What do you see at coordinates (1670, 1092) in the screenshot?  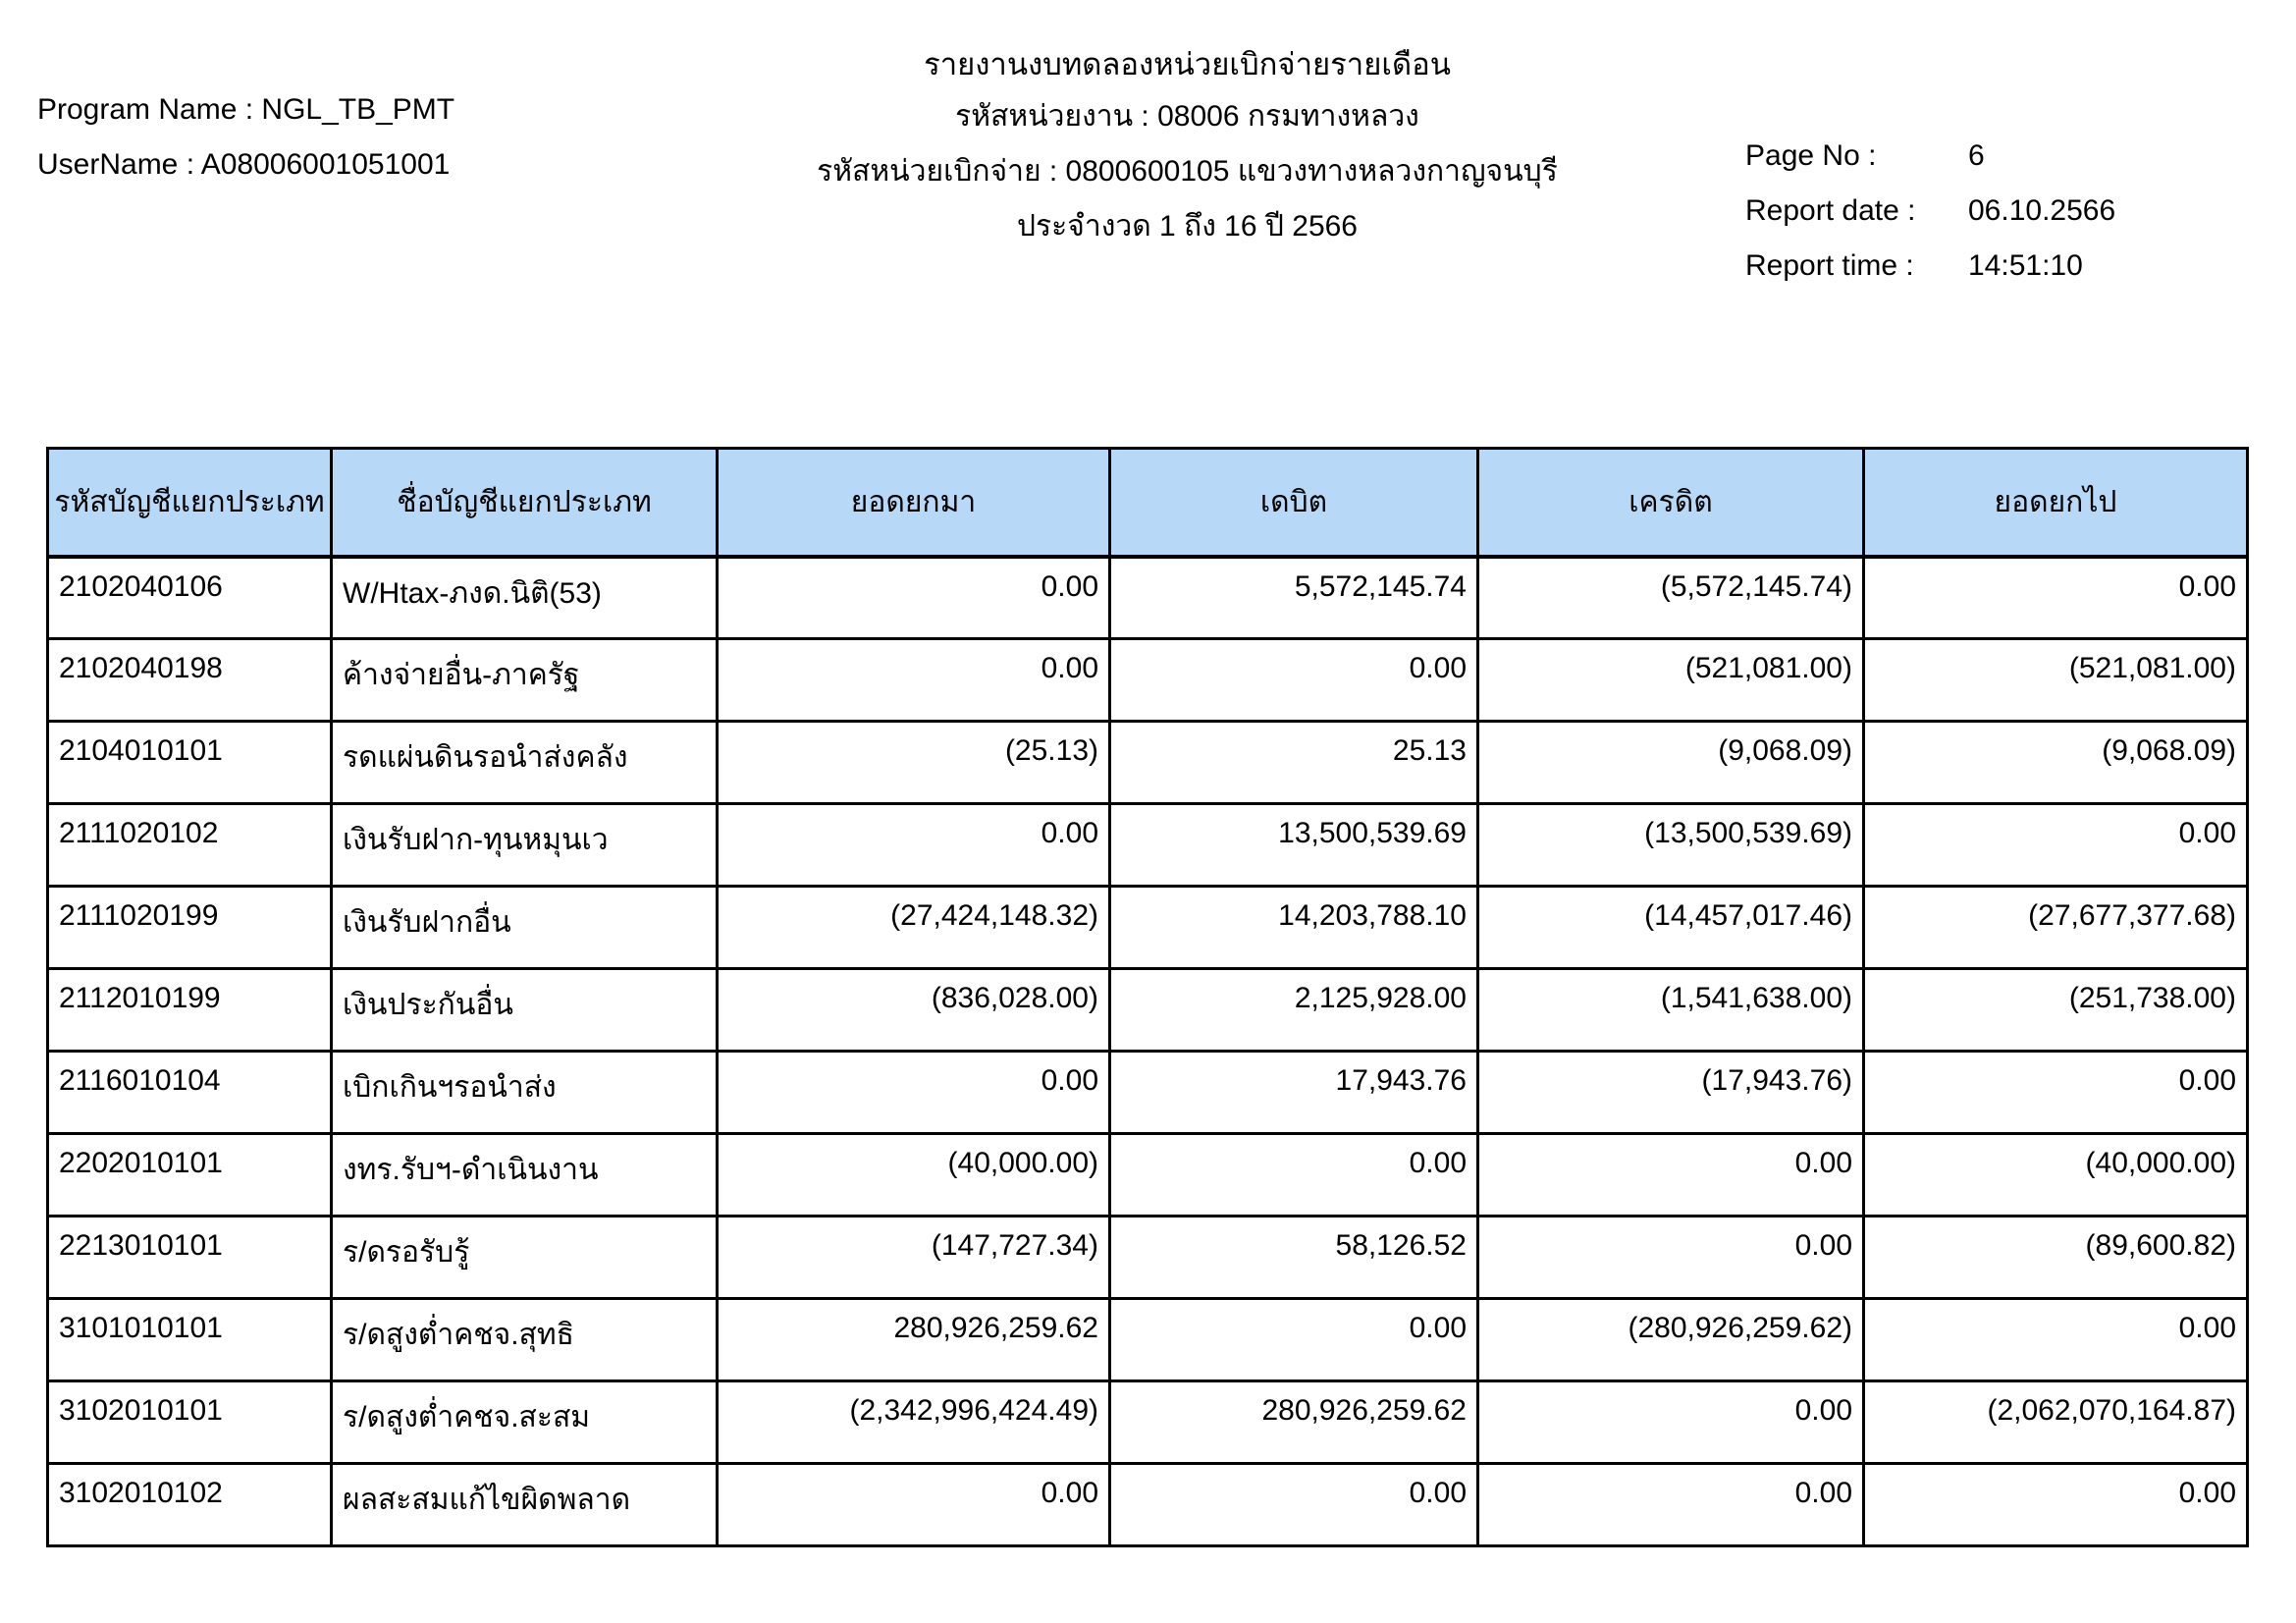 I see `credit-cell: (17,943.76)` at bounding box center [1670, 1092].